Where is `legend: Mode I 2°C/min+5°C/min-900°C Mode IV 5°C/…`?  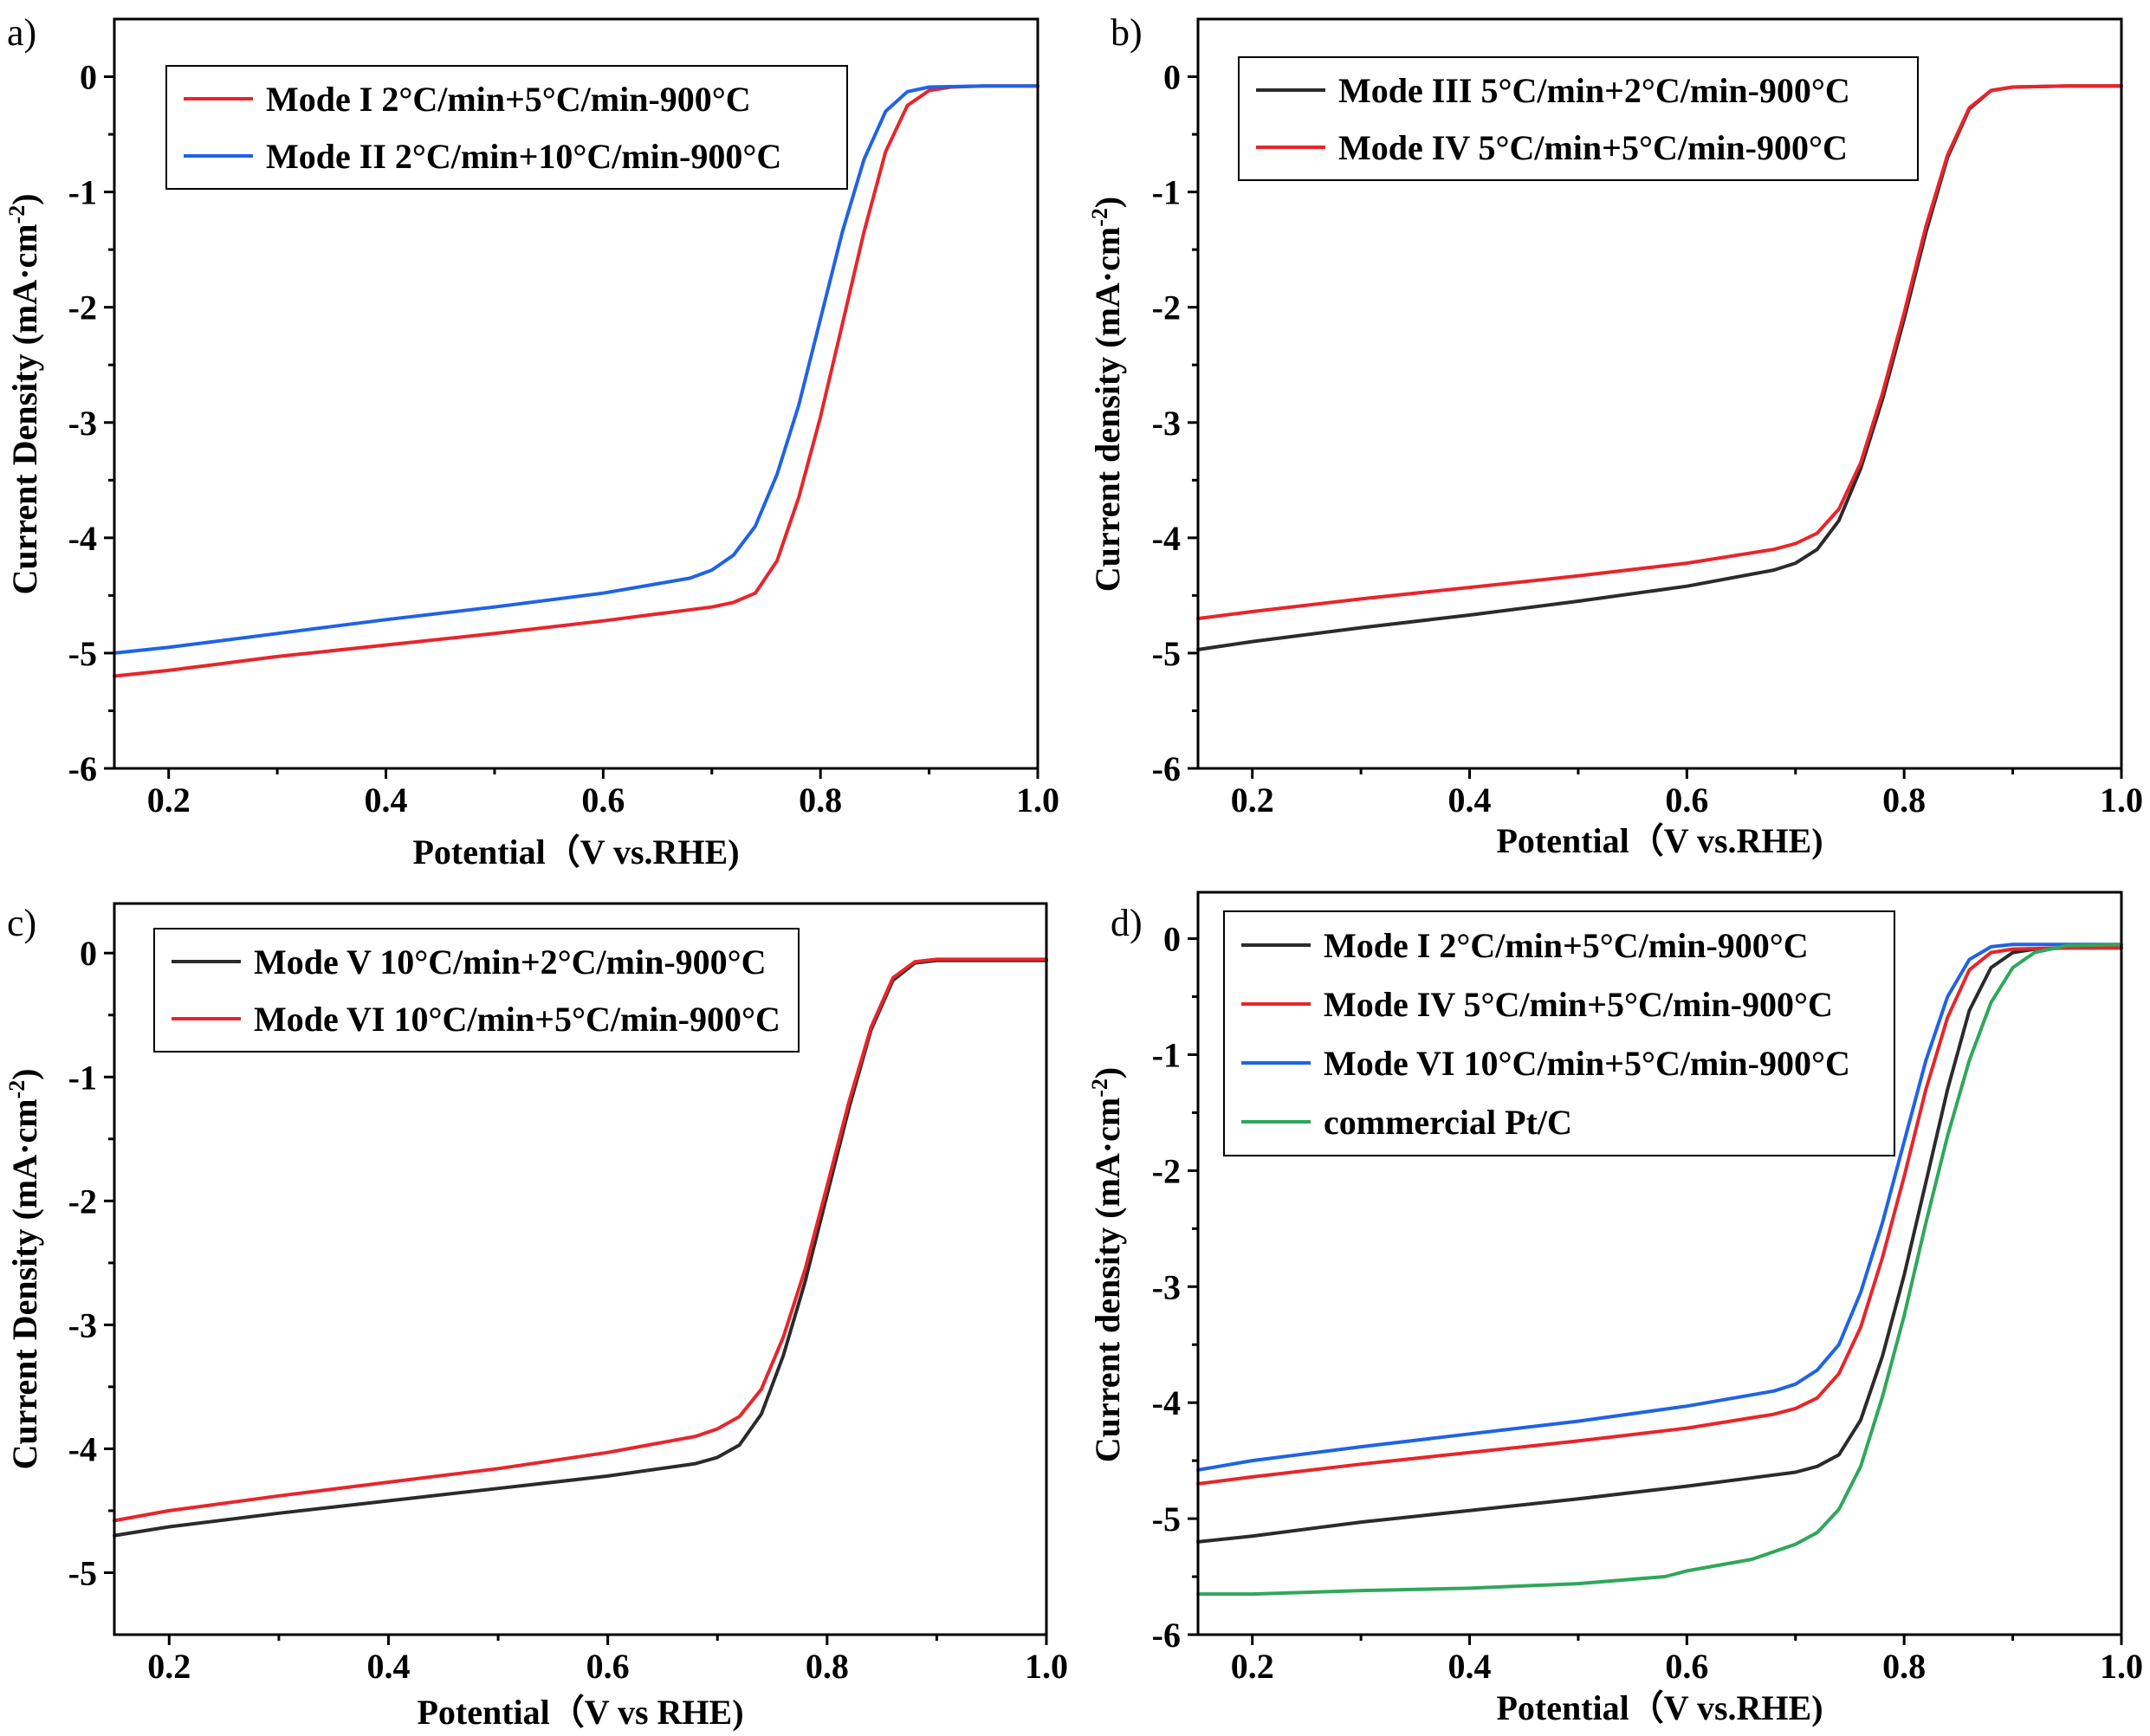
legend: Mode I 2°C/min+5°C/min-900°C Mode IV 5°C/… is located at coordinates (1559, 1033).